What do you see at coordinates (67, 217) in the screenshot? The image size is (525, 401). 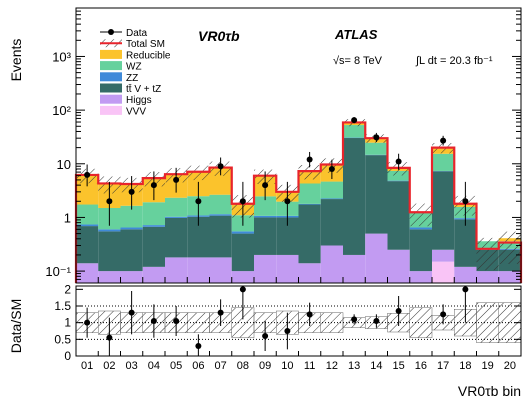 I see `main-y-tick-label-1: 1` at bounding box center [67, 217].